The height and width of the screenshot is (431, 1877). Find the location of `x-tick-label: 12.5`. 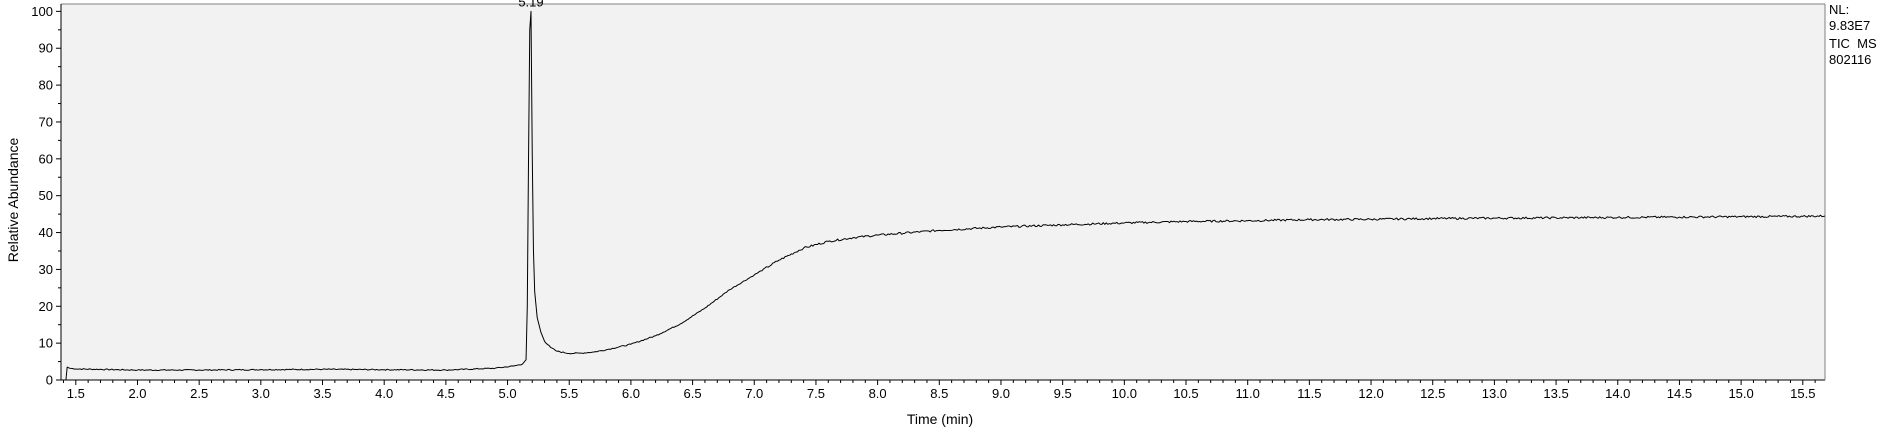

x-tick-label: 12.5 is located at coordinates (1432, 393).